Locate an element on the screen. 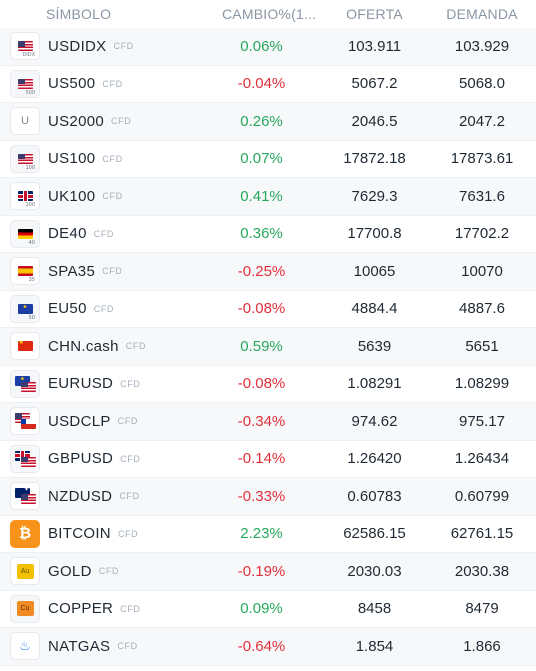  table-row: U US2000 CFD 0.26% 2046.5 2047.2 is located at coordinates (268, 122).